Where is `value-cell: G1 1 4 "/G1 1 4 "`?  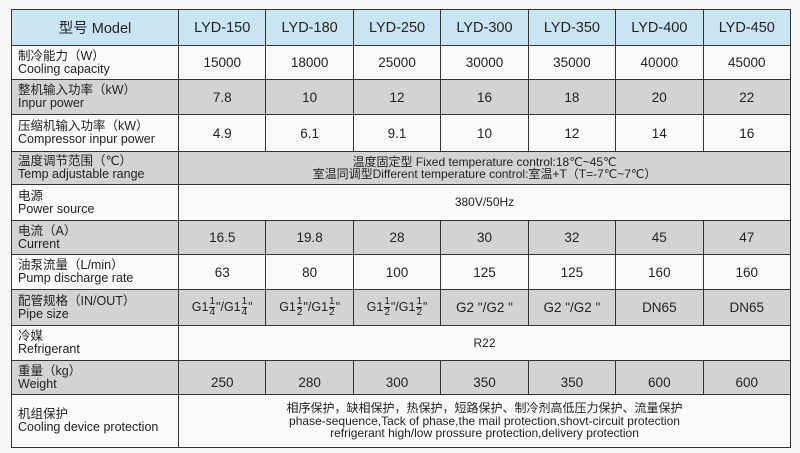 value-cell: G1 1 4 "/G1 1 4 " is located at coordinates (222, 307).